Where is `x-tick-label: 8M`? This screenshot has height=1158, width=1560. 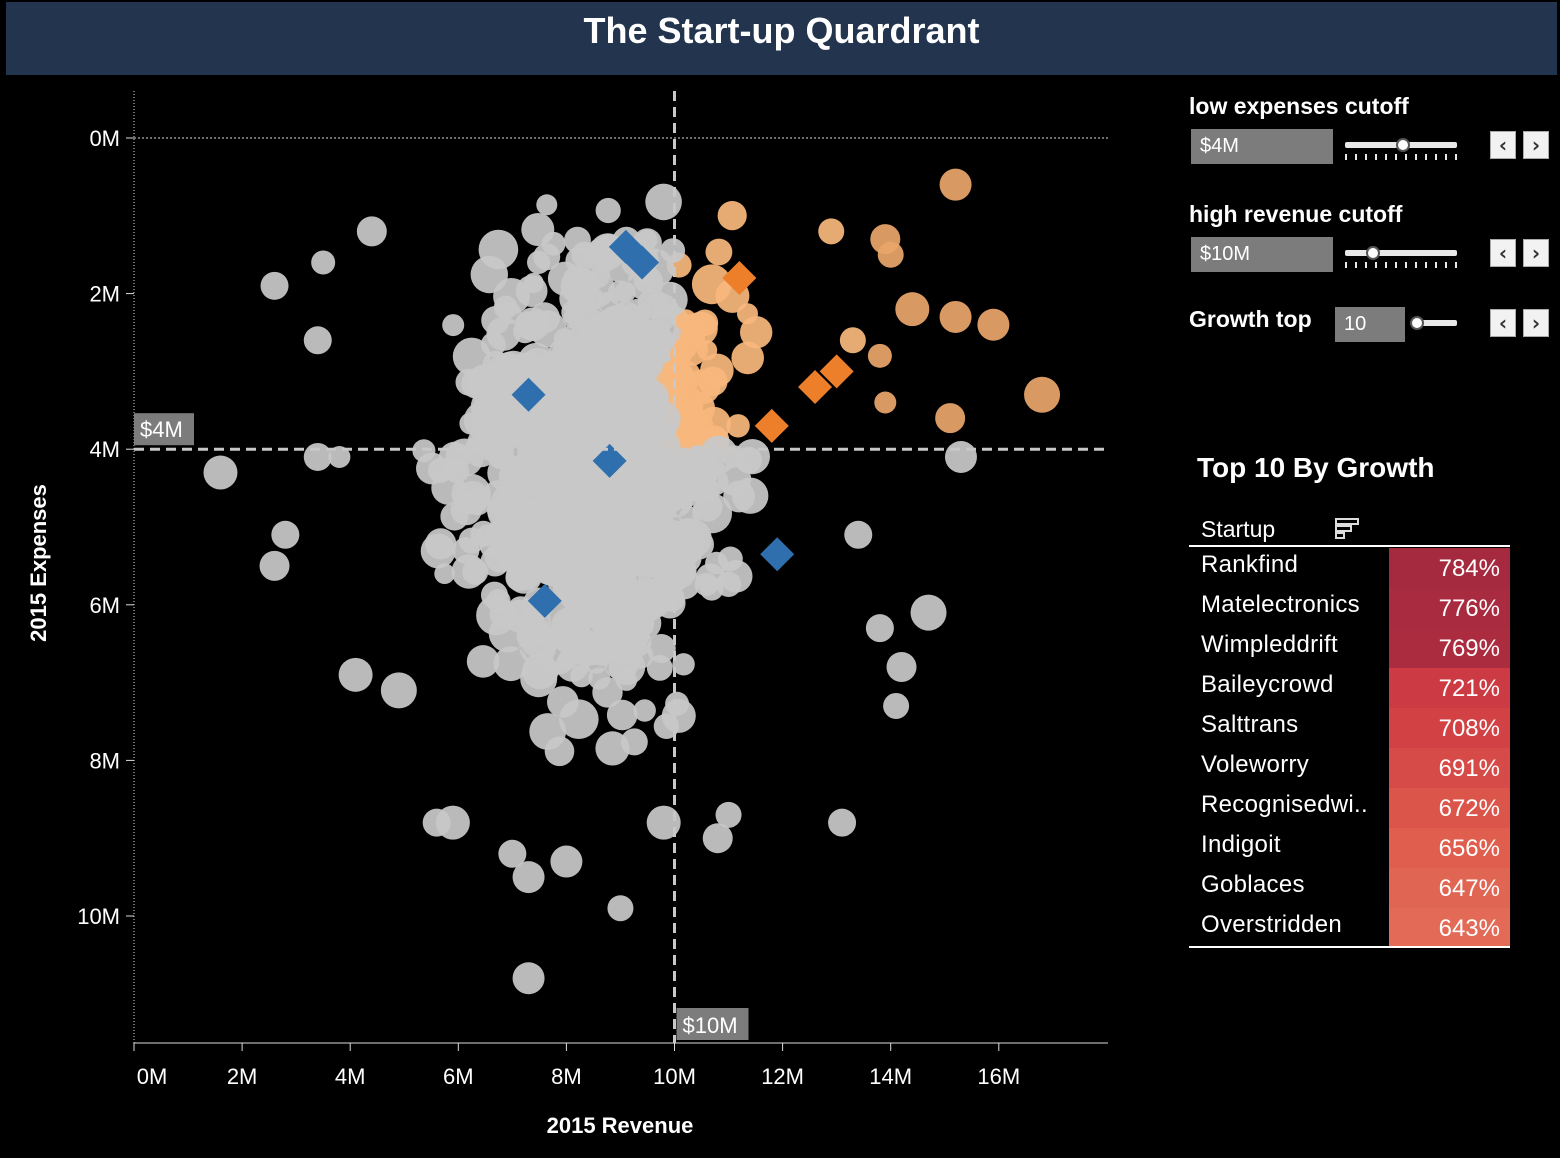 x-tick-label: 8M is located at coordinates (566, 1076).